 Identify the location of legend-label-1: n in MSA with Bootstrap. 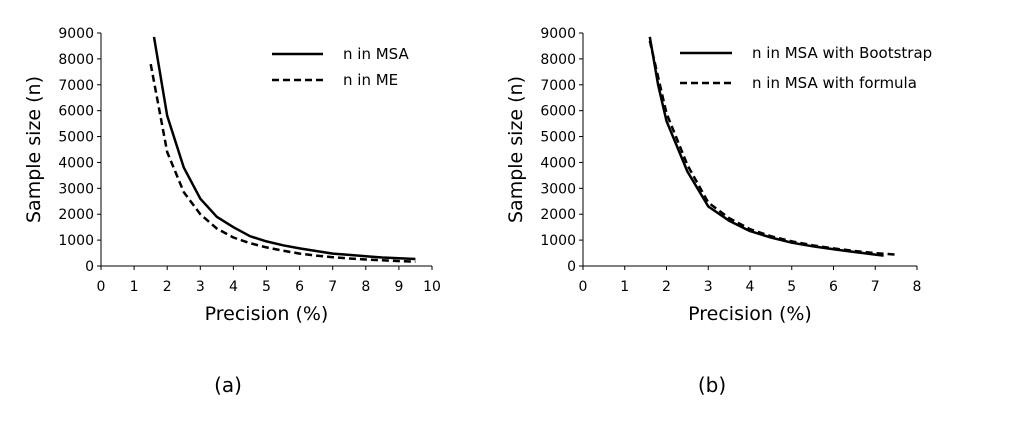
(842, 53).